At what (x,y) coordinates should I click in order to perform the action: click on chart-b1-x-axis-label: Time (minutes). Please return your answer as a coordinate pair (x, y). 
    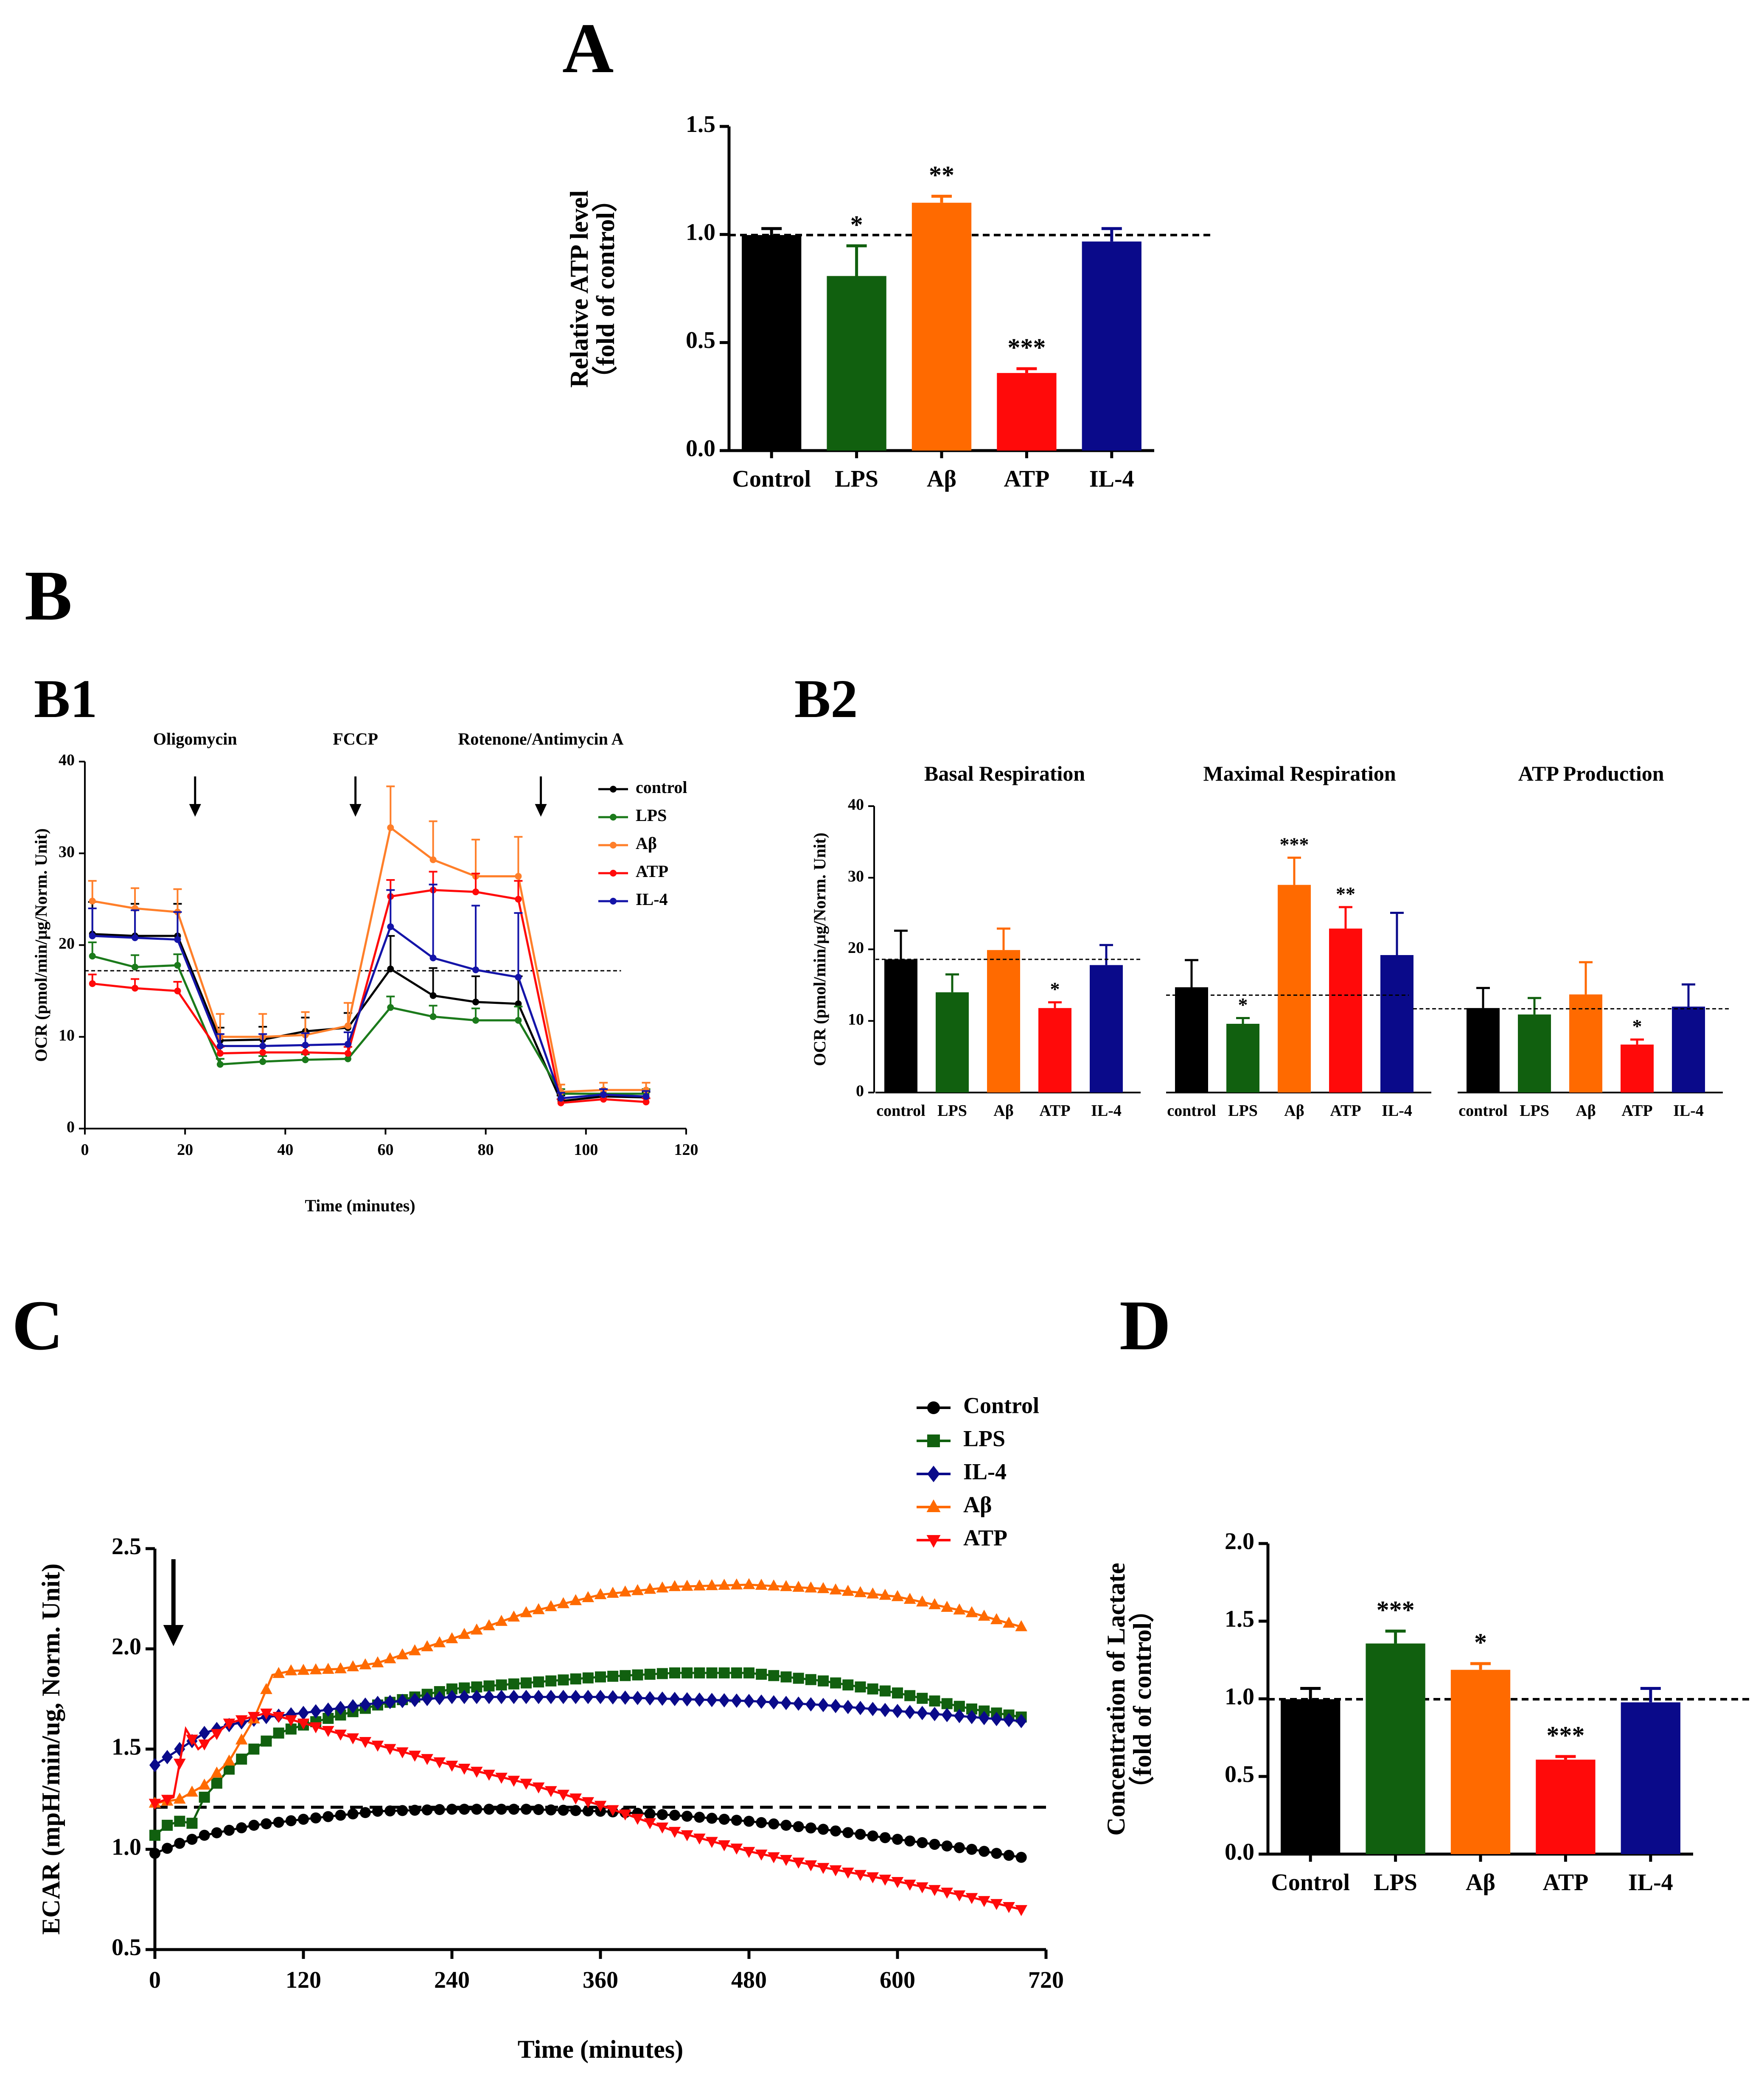
    Looking at the image, I should click on (360, 1205).